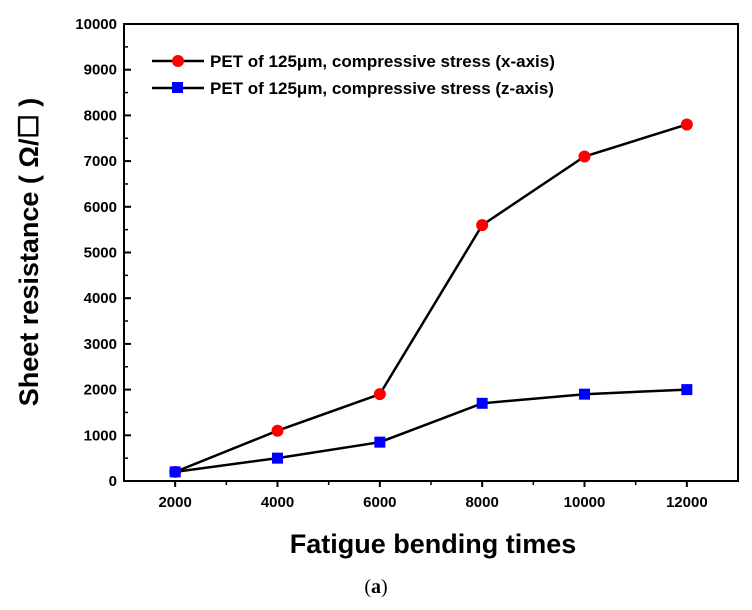  What do you see at coordinates (113, 481) in the screenshot?
I see `y-tick-label: 0` at bounding box center [113, 481].